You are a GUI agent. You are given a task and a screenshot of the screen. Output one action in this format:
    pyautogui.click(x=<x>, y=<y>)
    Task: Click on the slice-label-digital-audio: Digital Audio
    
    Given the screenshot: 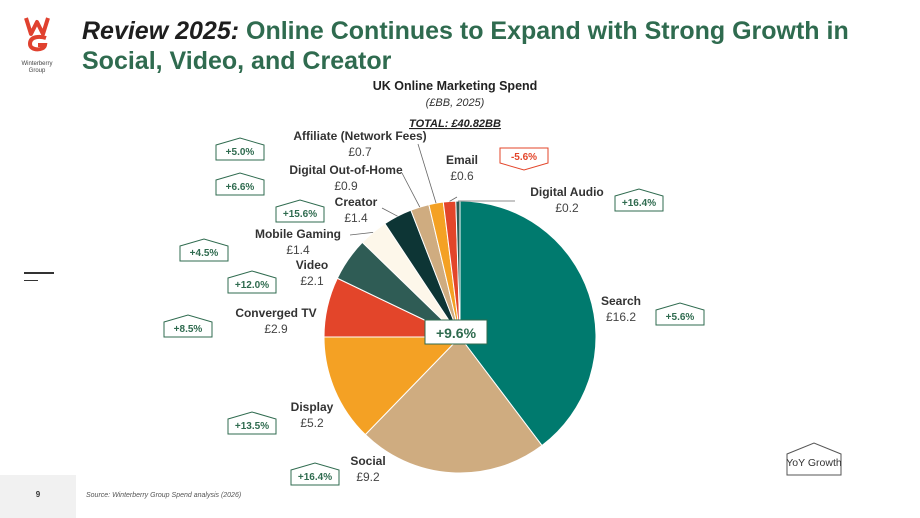 What is the action you would take?
    pyautogui.click(x=567, y=192)
    